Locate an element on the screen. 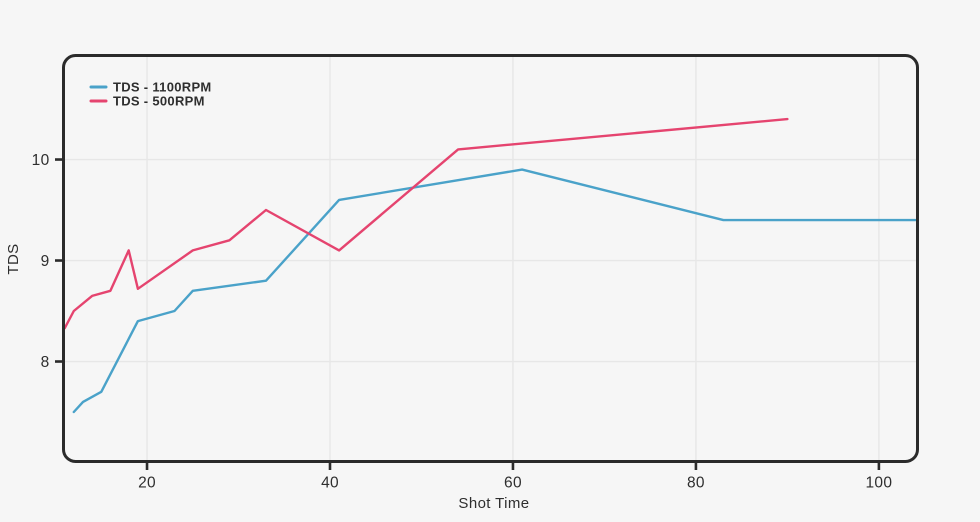 This screenshot has height=522, width=980. legend-label: TDS - 1100RPM is located at coordinates (162, 87).